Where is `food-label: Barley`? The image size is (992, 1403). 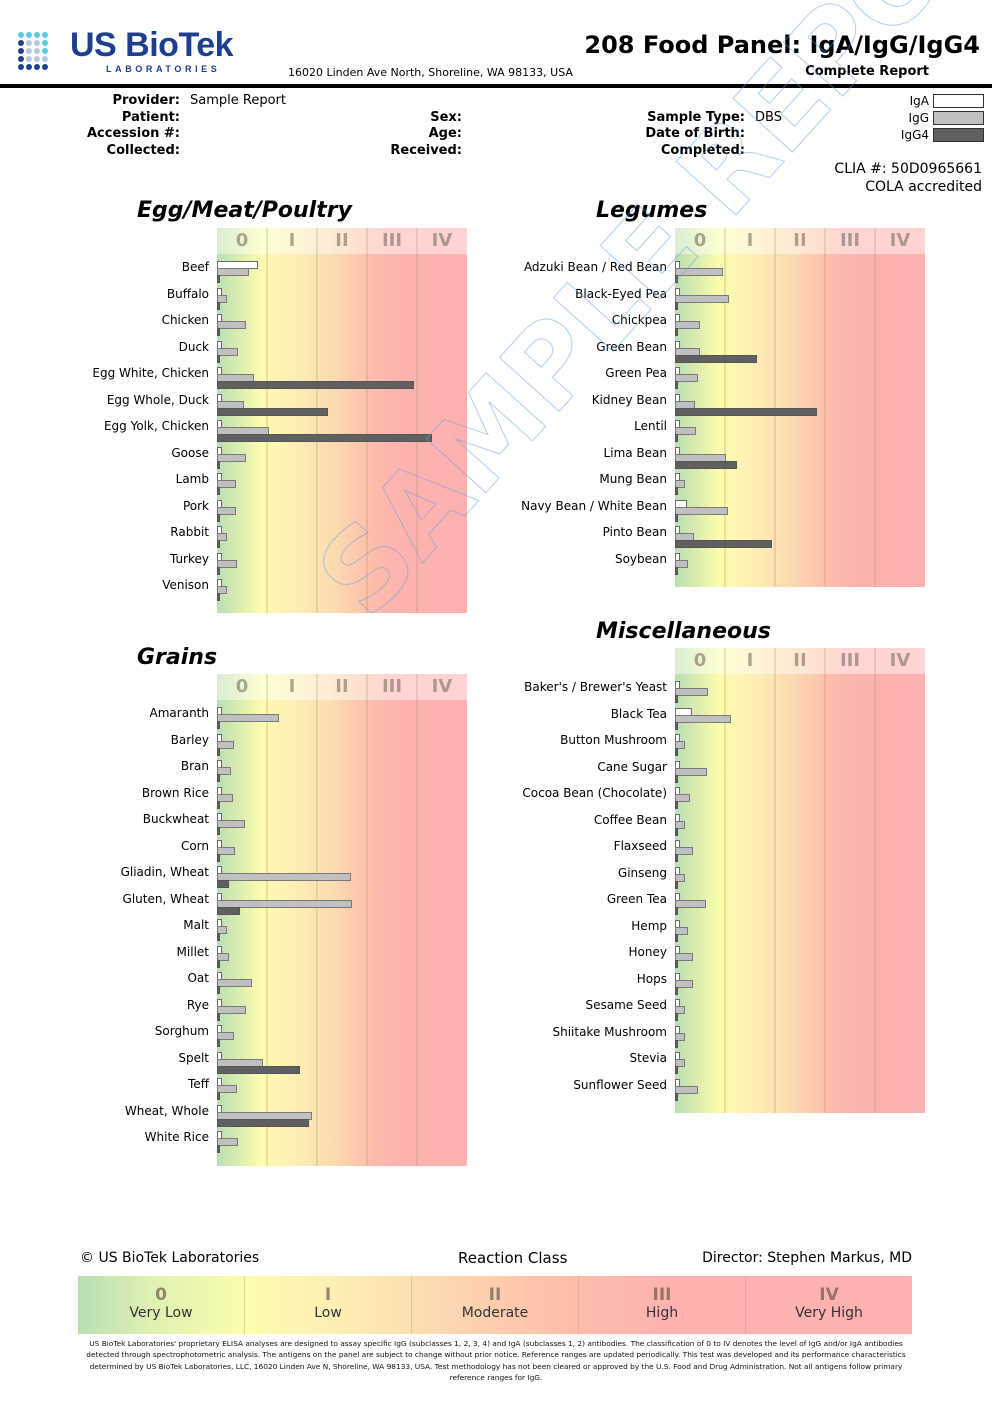 food-label: Barley is located at coordinates (189, 739).